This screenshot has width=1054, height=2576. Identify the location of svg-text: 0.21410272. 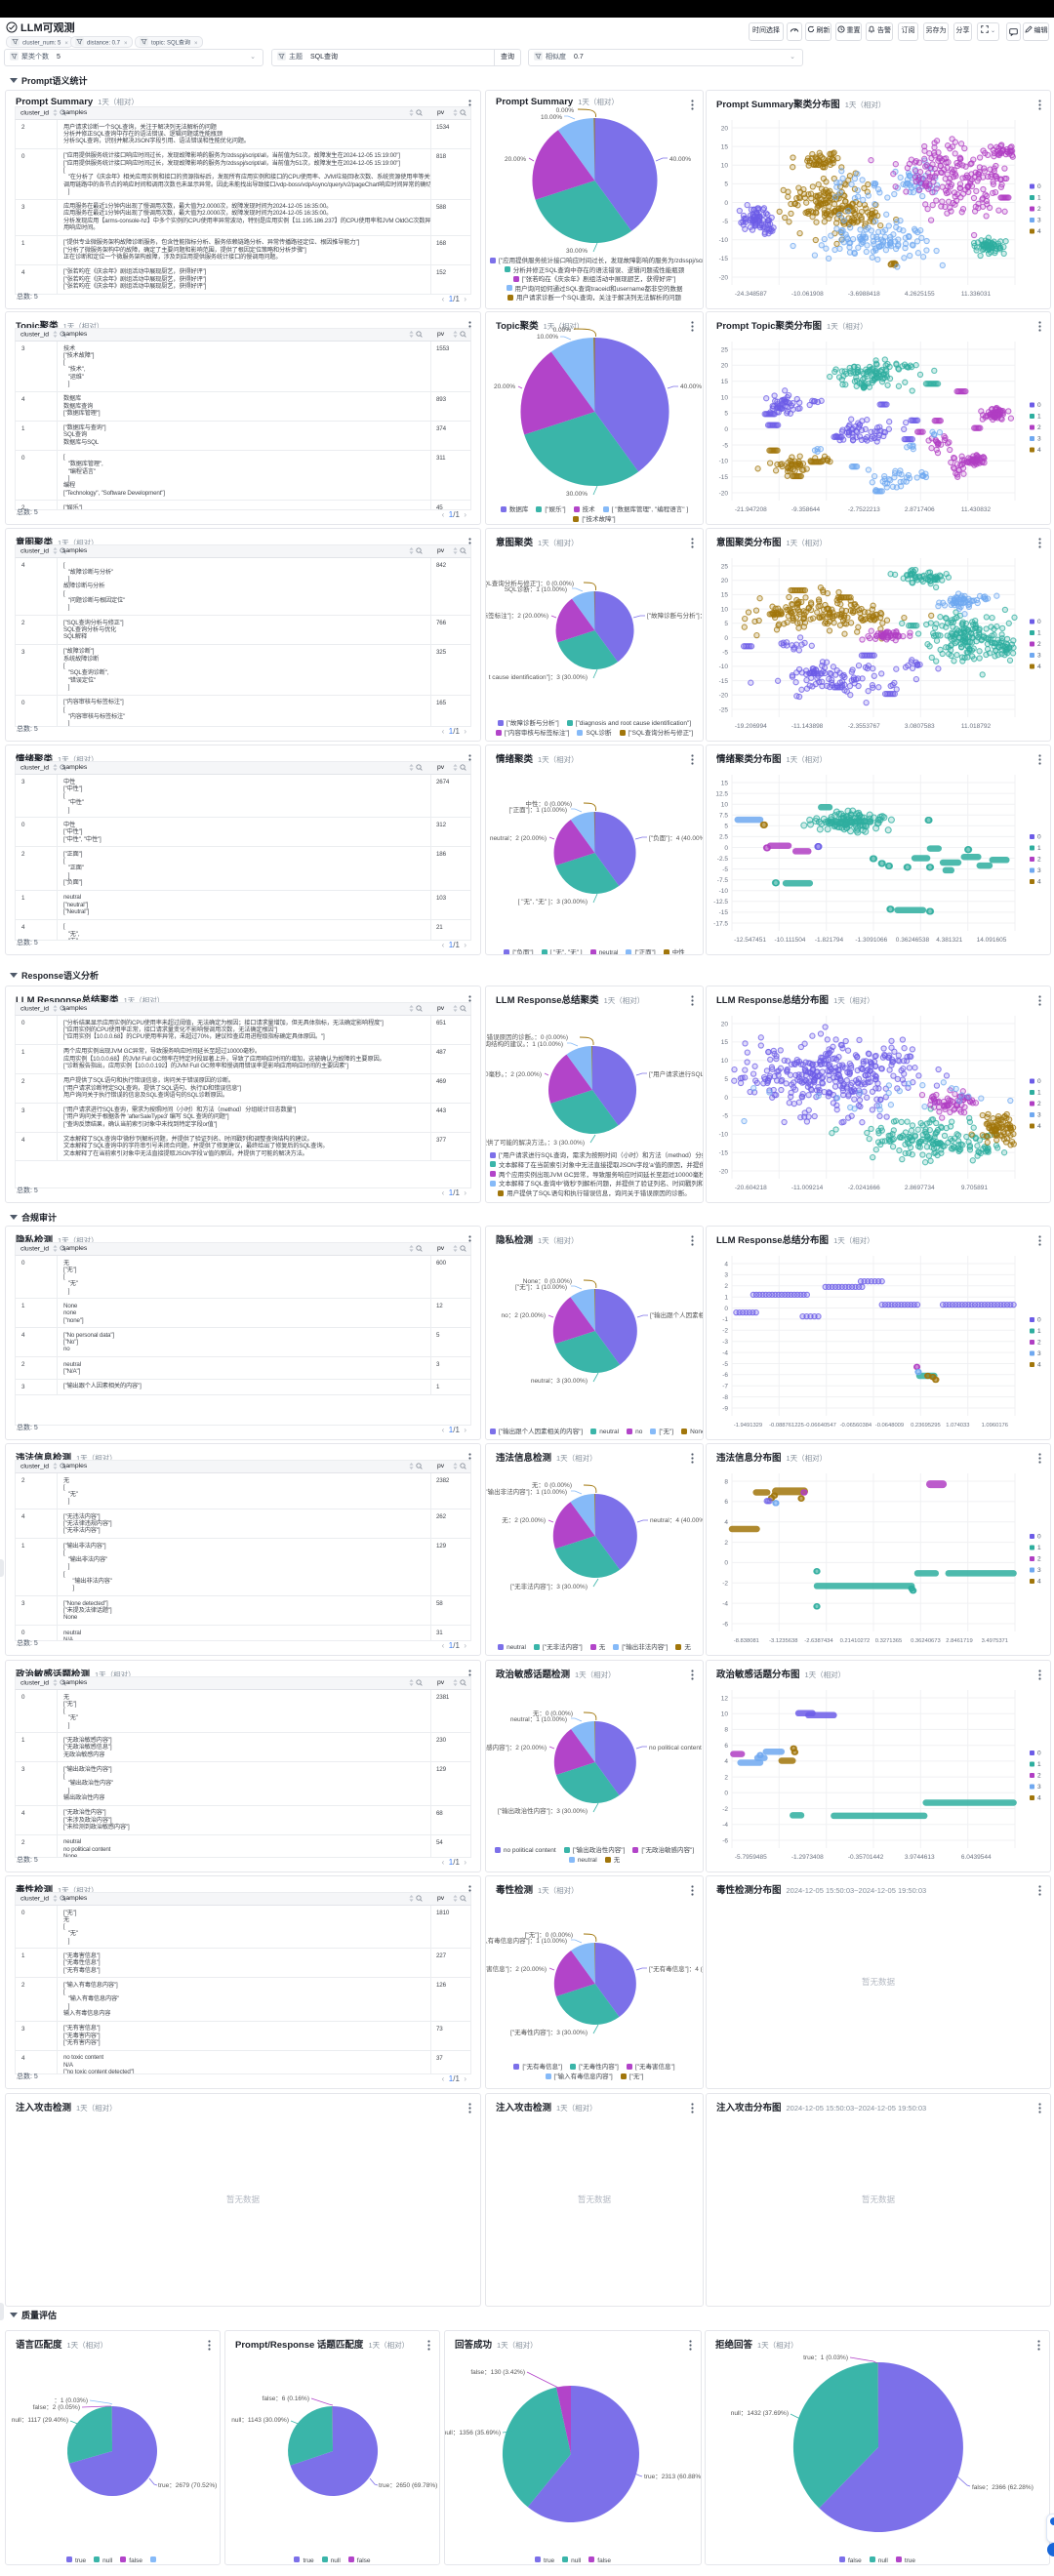
(856, 1641).